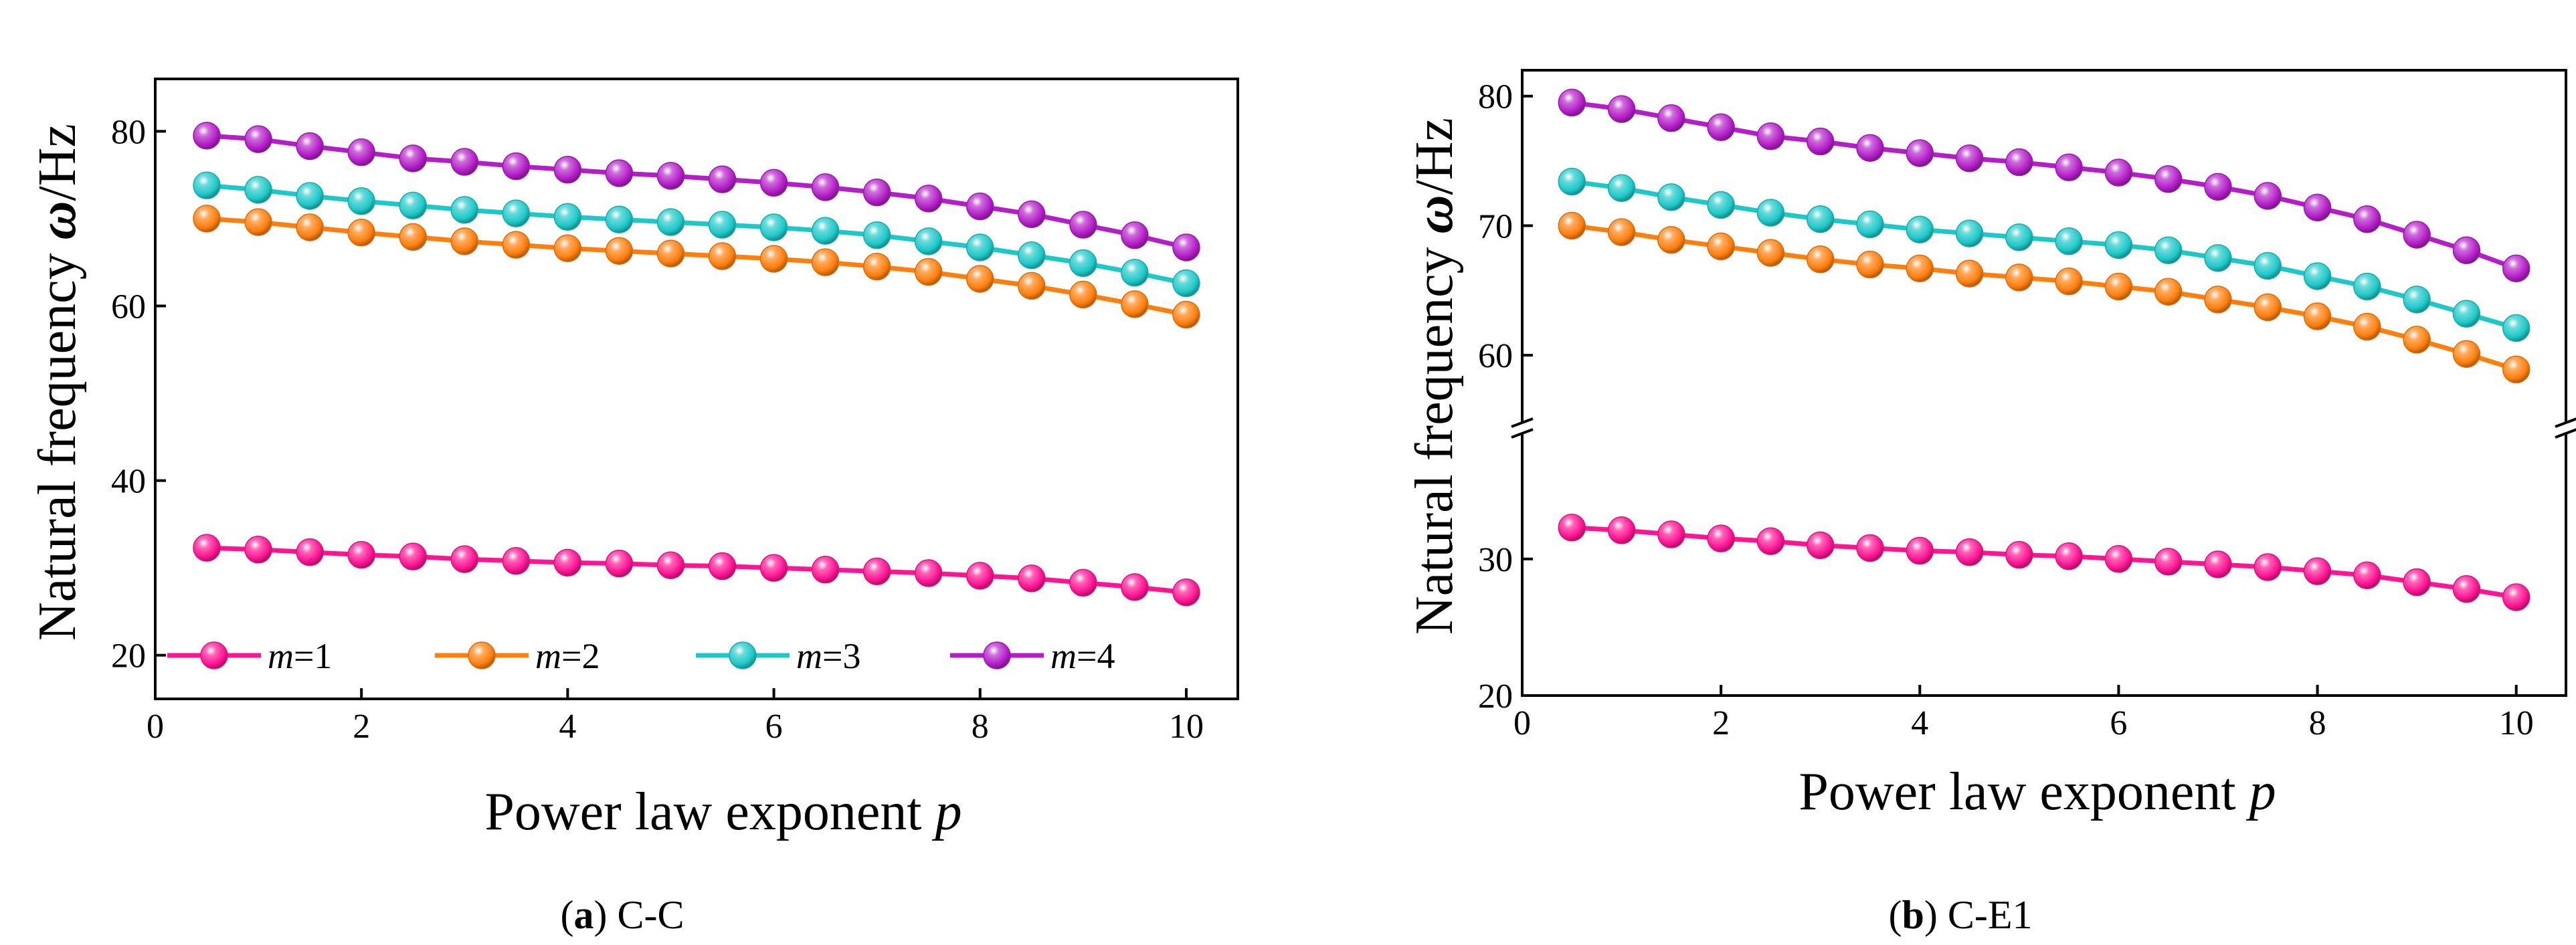  Describe the element at coordinates (2038, 791) in the screenshot. I see `x-axis-label: Power law exponent p` at that location.